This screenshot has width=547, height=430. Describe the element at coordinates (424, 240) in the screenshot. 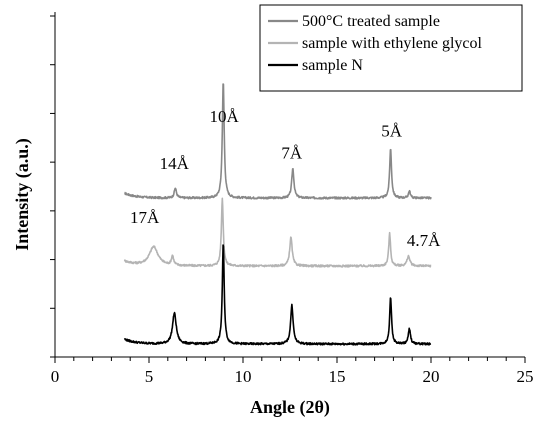

I see `peak-label: 4.7Å` at that location.